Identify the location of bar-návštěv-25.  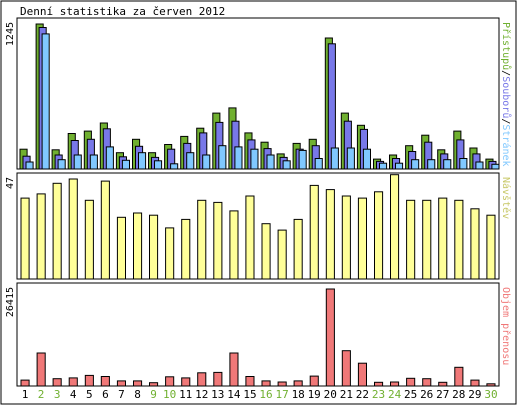
(411, 239).